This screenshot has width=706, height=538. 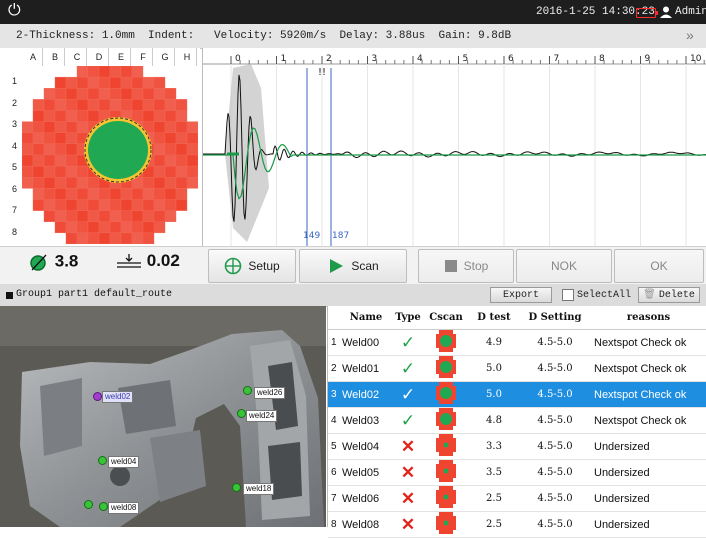 I want to click on ok-button: OK, so click(x=659, y=266).